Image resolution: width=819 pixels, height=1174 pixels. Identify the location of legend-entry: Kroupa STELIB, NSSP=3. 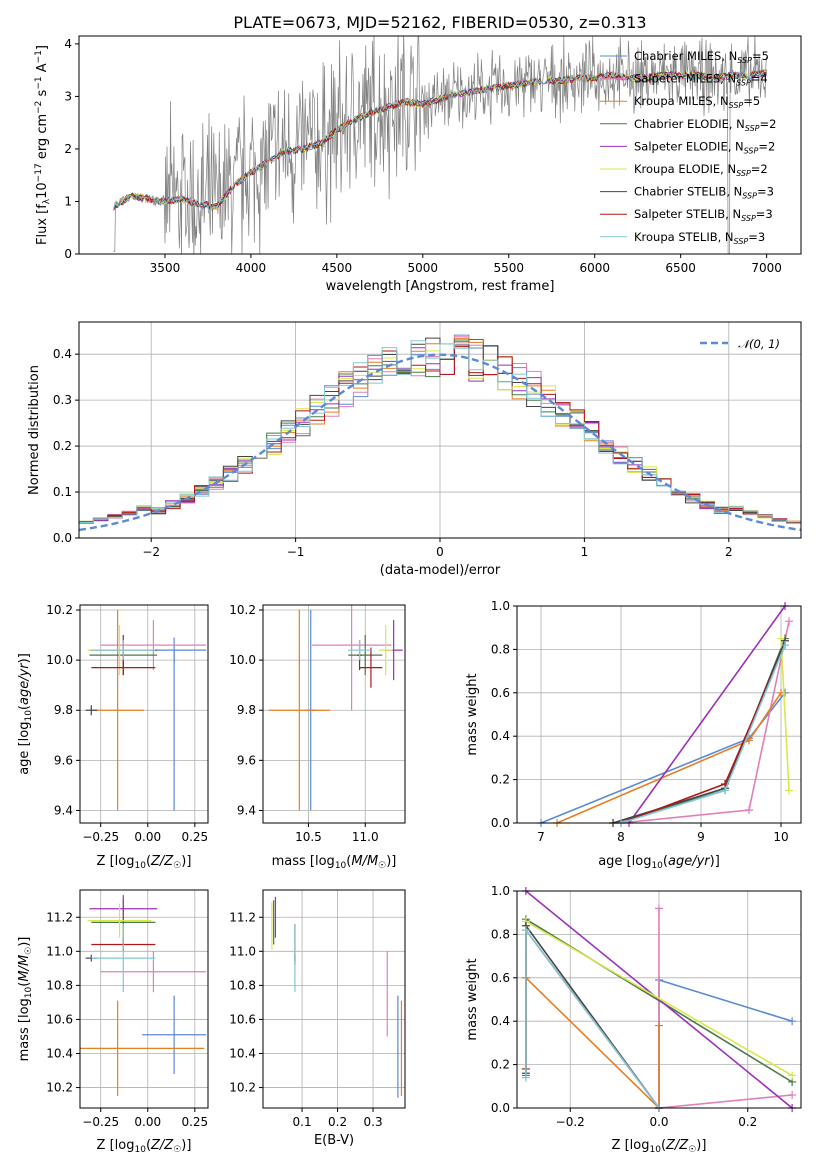
(699, 238).